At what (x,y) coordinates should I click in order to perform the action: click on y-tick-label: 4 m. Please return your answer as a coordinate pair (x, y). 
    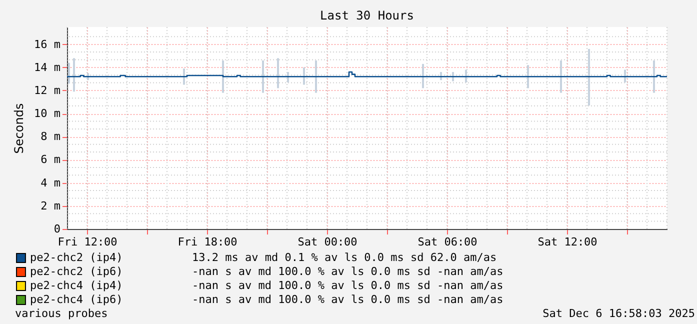
    Looking at the image, I should click on (50, 183).